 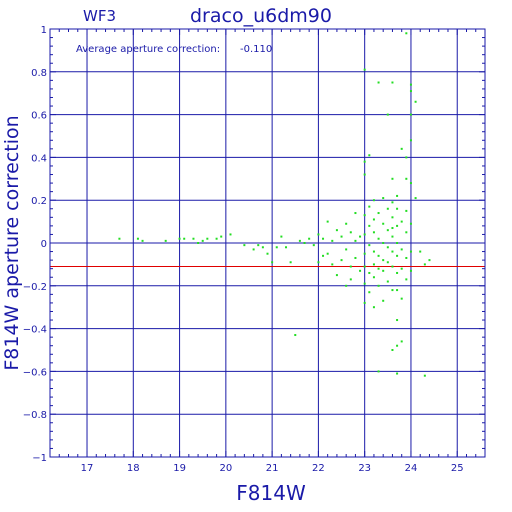 What do you see at coordinates (39, 73) in the screenshot?
I see `y-tick-label: 0.8` at bounding box center [39, 73].